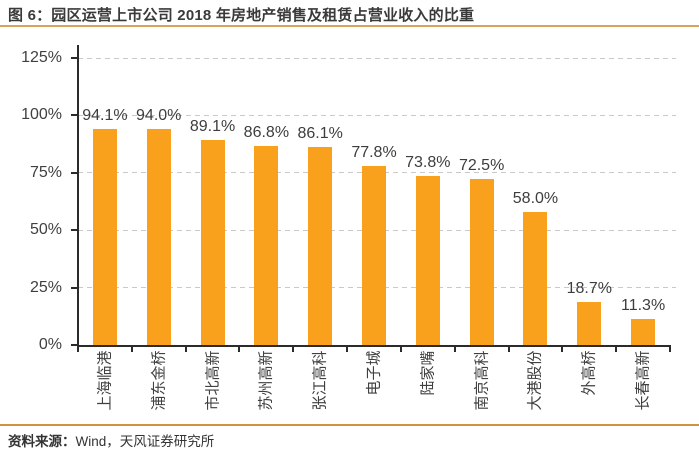 Image resolution: width=699 pixels, height=450 pixels. I want to click on bar-电子城, so click(374, 255).